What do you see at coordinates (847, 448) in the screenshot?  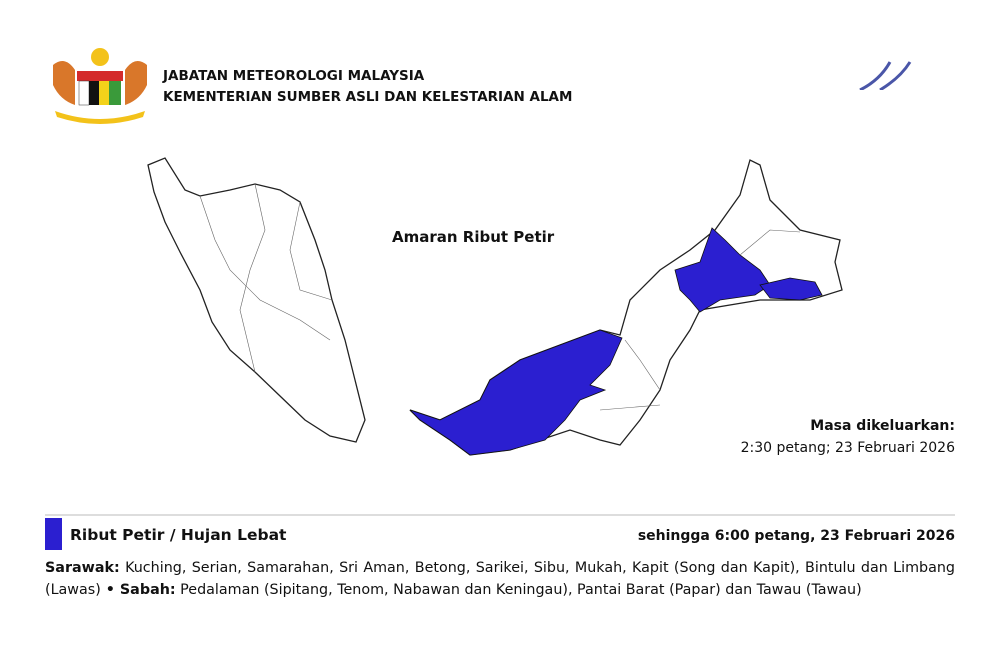 I see `issued-time: 2:30 petang; 23 Februari 2026` at bounding box center [847, 448].